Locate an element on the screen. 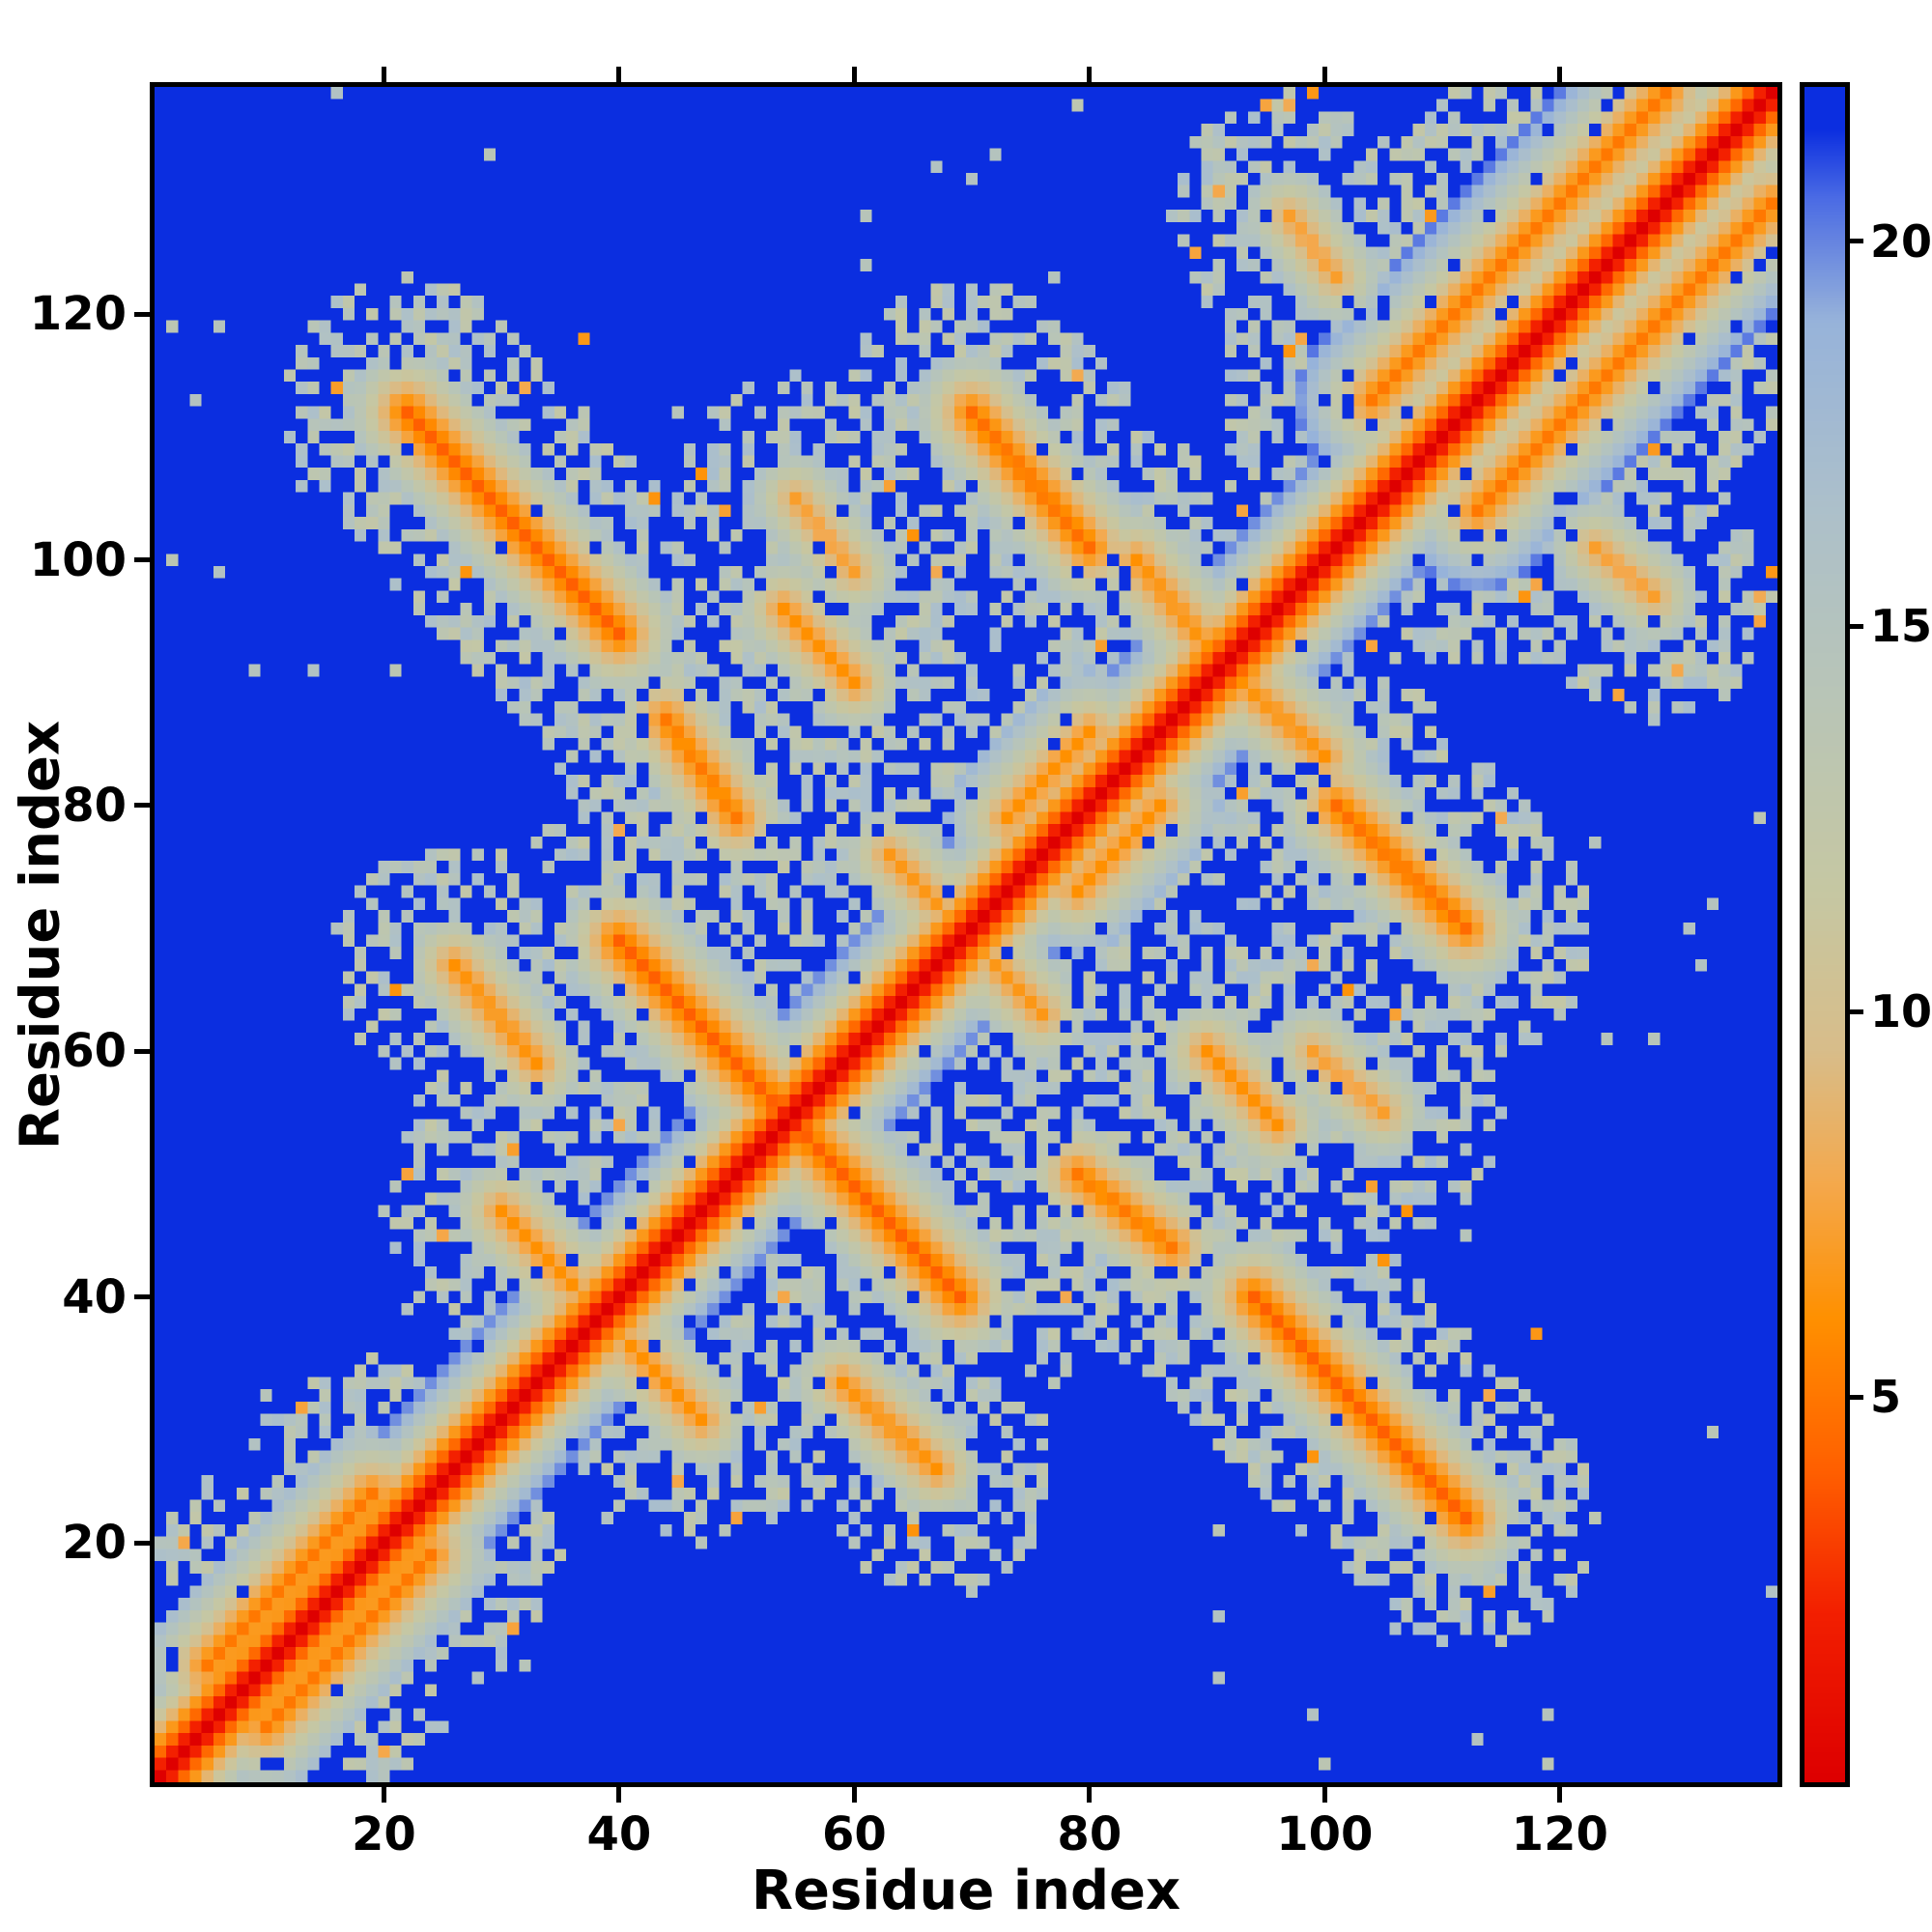 Image resolution: width=1932 pixels, height=1932 pixels. colorbar is located at coordinates (1825, 934).